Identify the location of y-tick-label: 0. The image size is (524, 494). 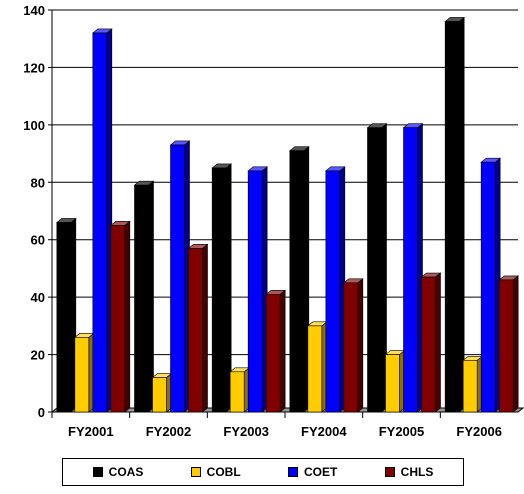
(41, 412).